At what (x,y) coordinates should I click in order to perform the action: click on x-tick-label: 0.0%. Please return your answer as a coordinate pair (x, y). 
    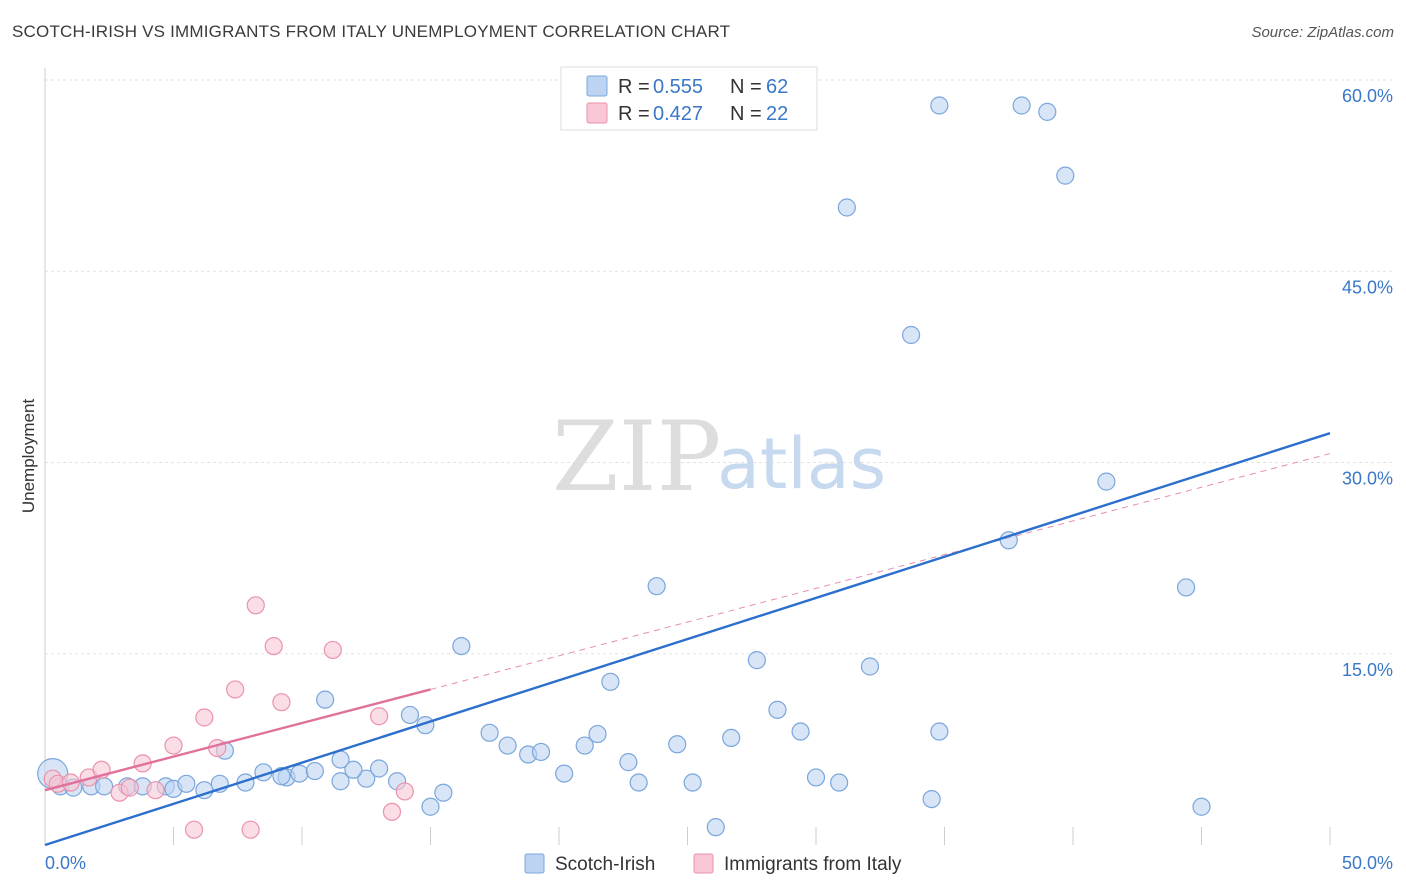
    Looking at the image, I should click on (65, 863).